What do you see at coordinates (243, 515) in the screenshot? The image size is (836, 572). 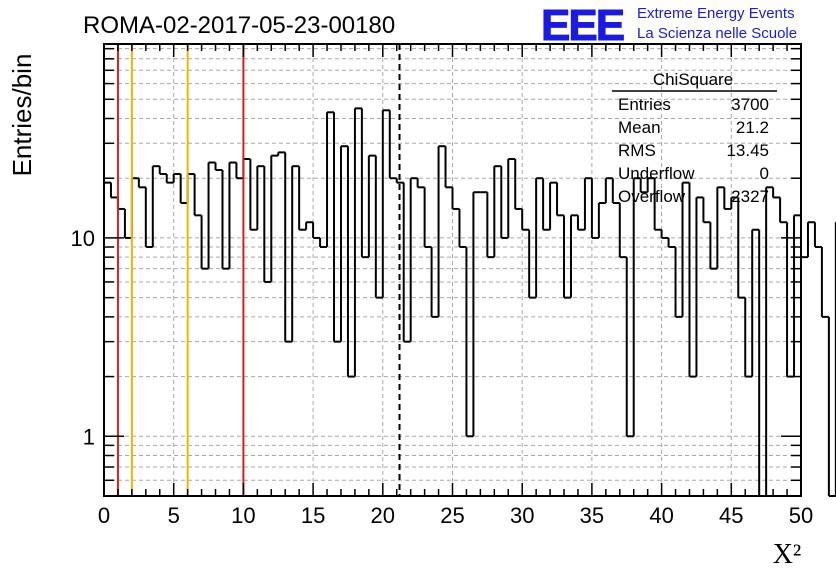 I see `x-tick-label: 10` at bounding box center [243, 515].